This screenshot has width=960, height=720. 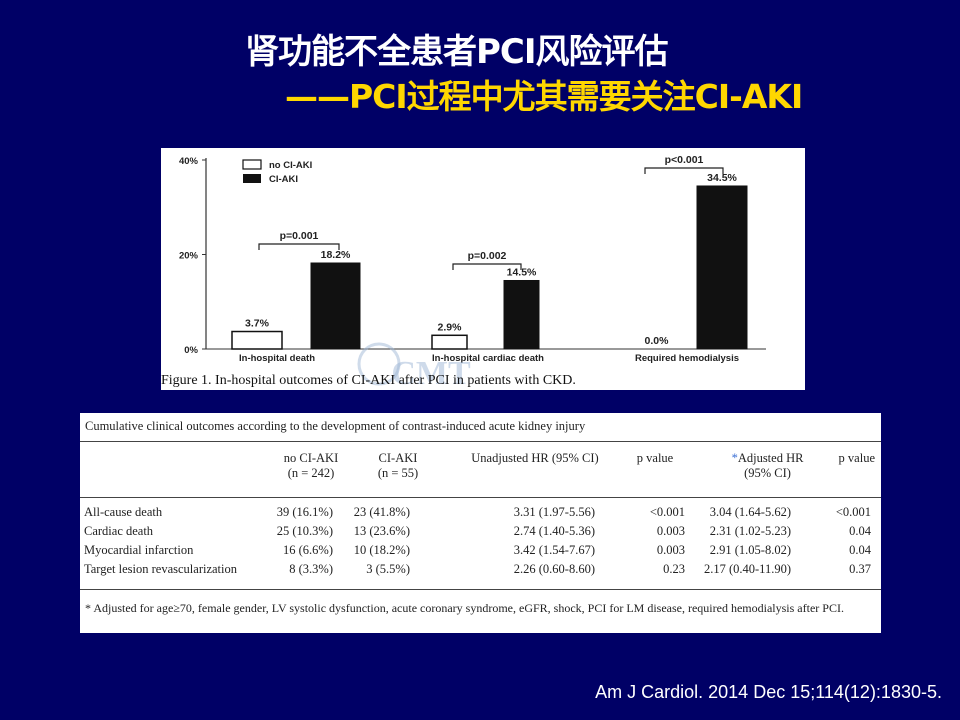 I want to click on table-cell: 10 (18.2%), so click(x=381, y=550).